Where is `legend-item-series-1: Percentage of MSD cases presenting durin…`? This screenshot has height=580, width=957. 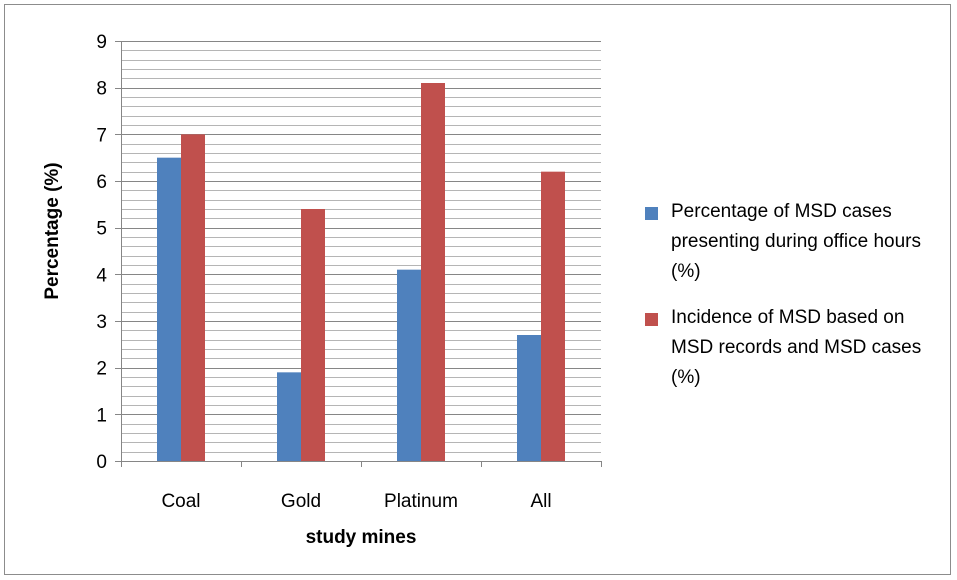
legend-item-series-1: Percentage of MSD cases presenting durin… is located at coordinates (795, 242).